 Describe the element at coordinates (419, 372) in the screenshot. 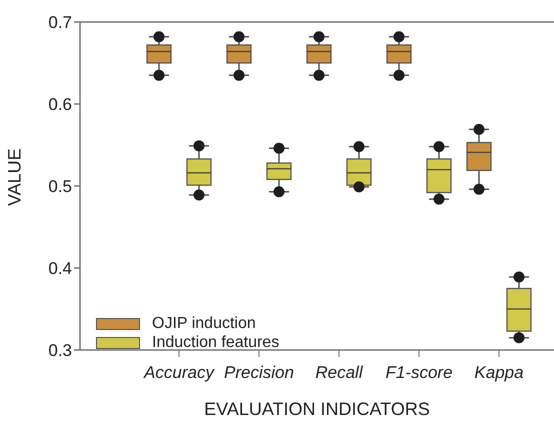

I see `x-tick-label: F1-score` at that location.